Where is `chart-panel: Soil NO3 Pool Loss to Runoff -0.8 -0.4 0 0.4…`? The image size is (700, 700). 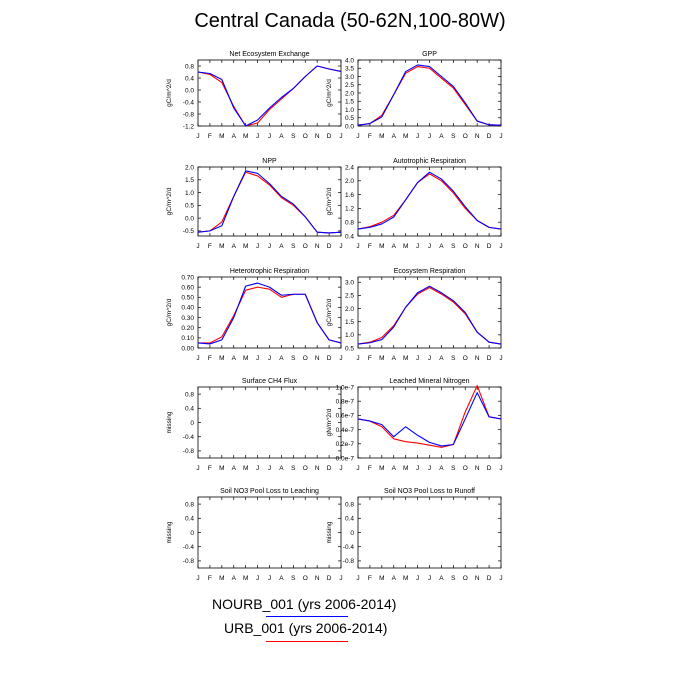 chart-panel: Soil NO3 Pool Loss to Runoff -0.8 -0.4 0 0.4… is located at coordinates (414, 535).